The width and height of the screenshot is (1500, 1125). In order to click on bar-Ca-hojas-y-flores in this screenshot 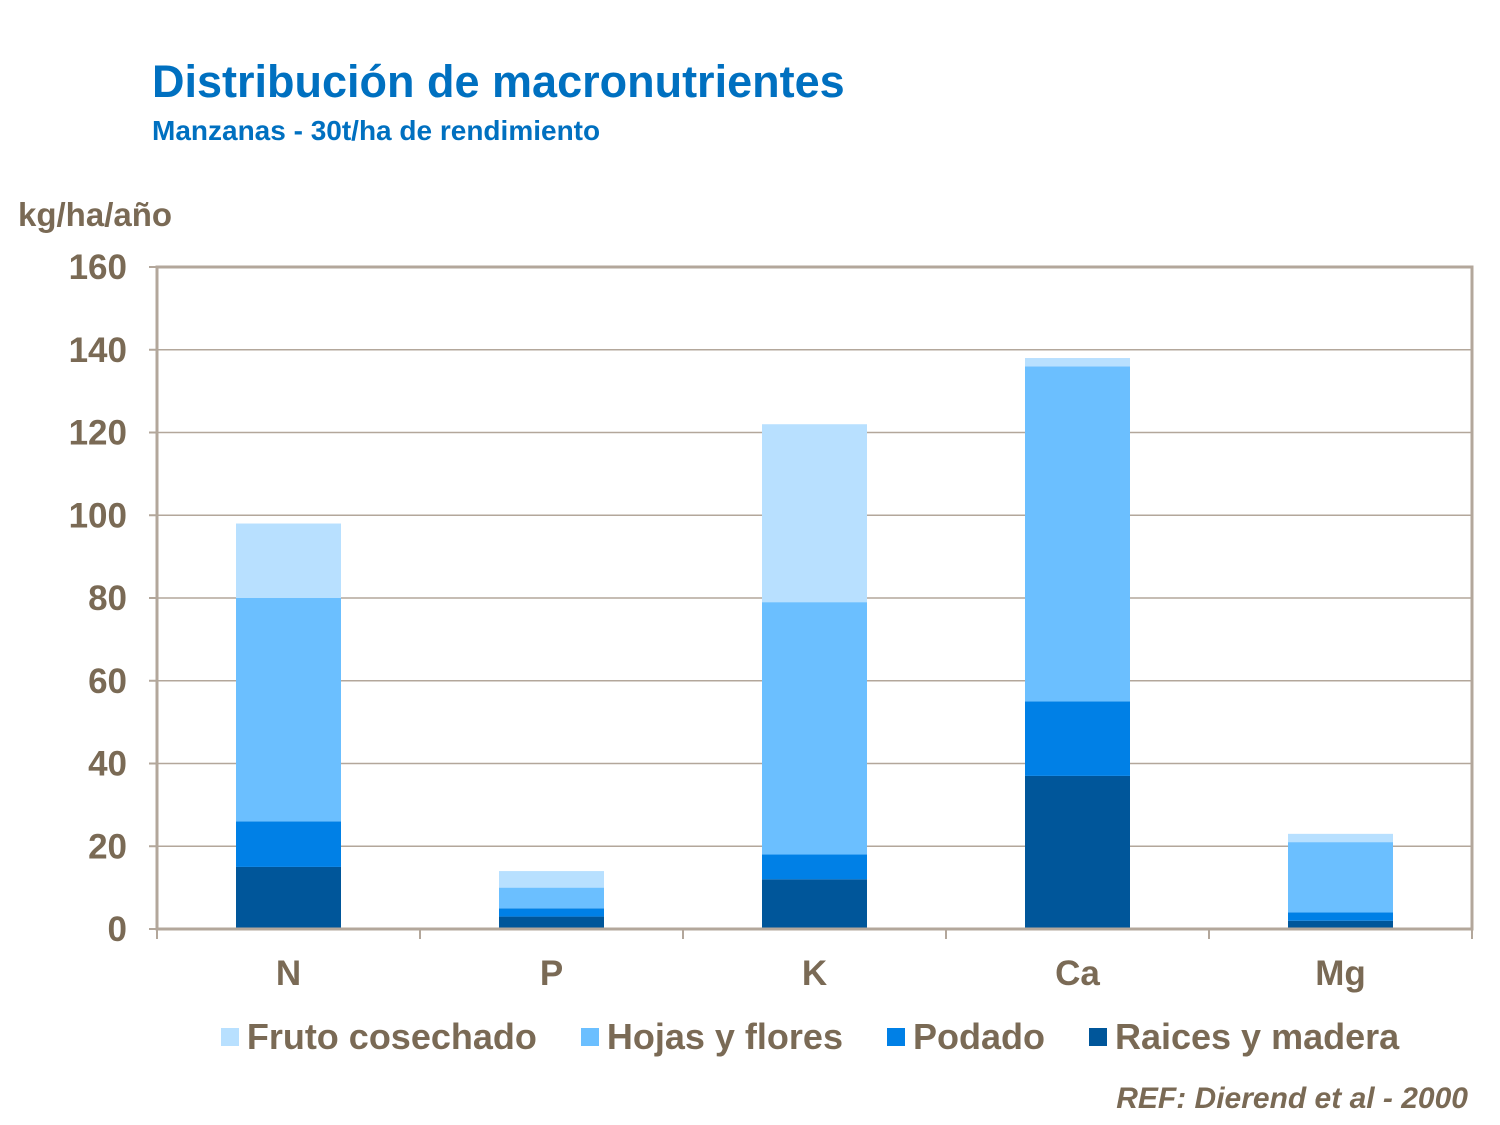, I will do `click(1077, 534)`.